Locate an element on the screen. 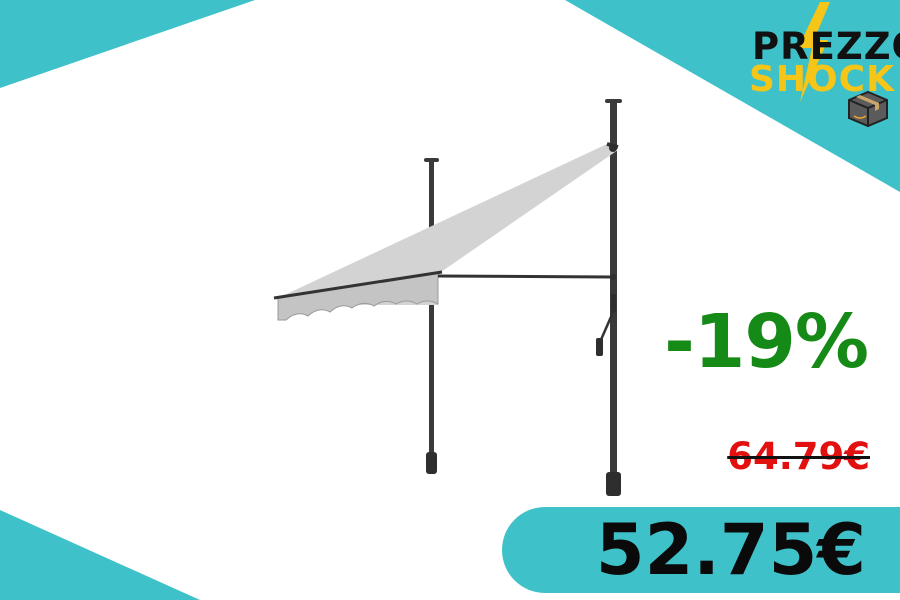 The image size is (900, 600). old-price-strikethrough: 64.79€ is located at coordinates (798, 456).